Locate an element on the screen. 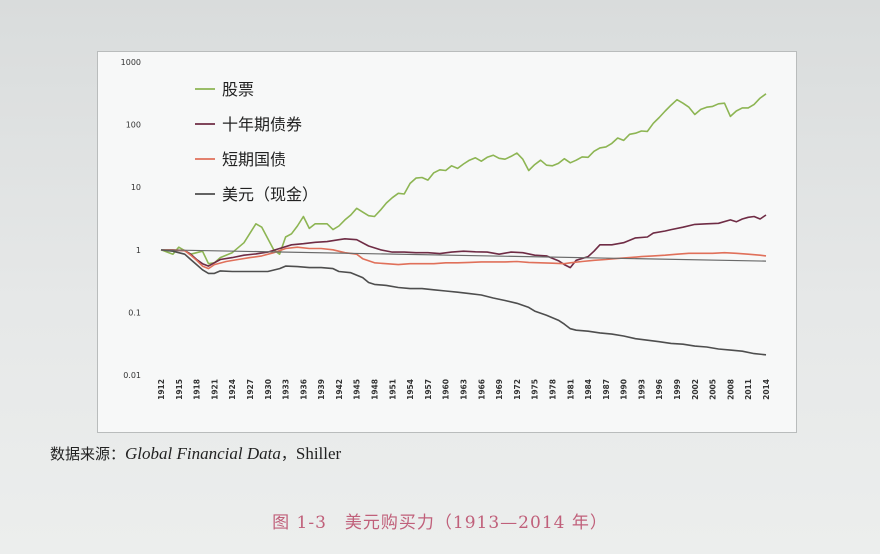  legend-label: 十年期债券 is located at coordinates (262, 124).